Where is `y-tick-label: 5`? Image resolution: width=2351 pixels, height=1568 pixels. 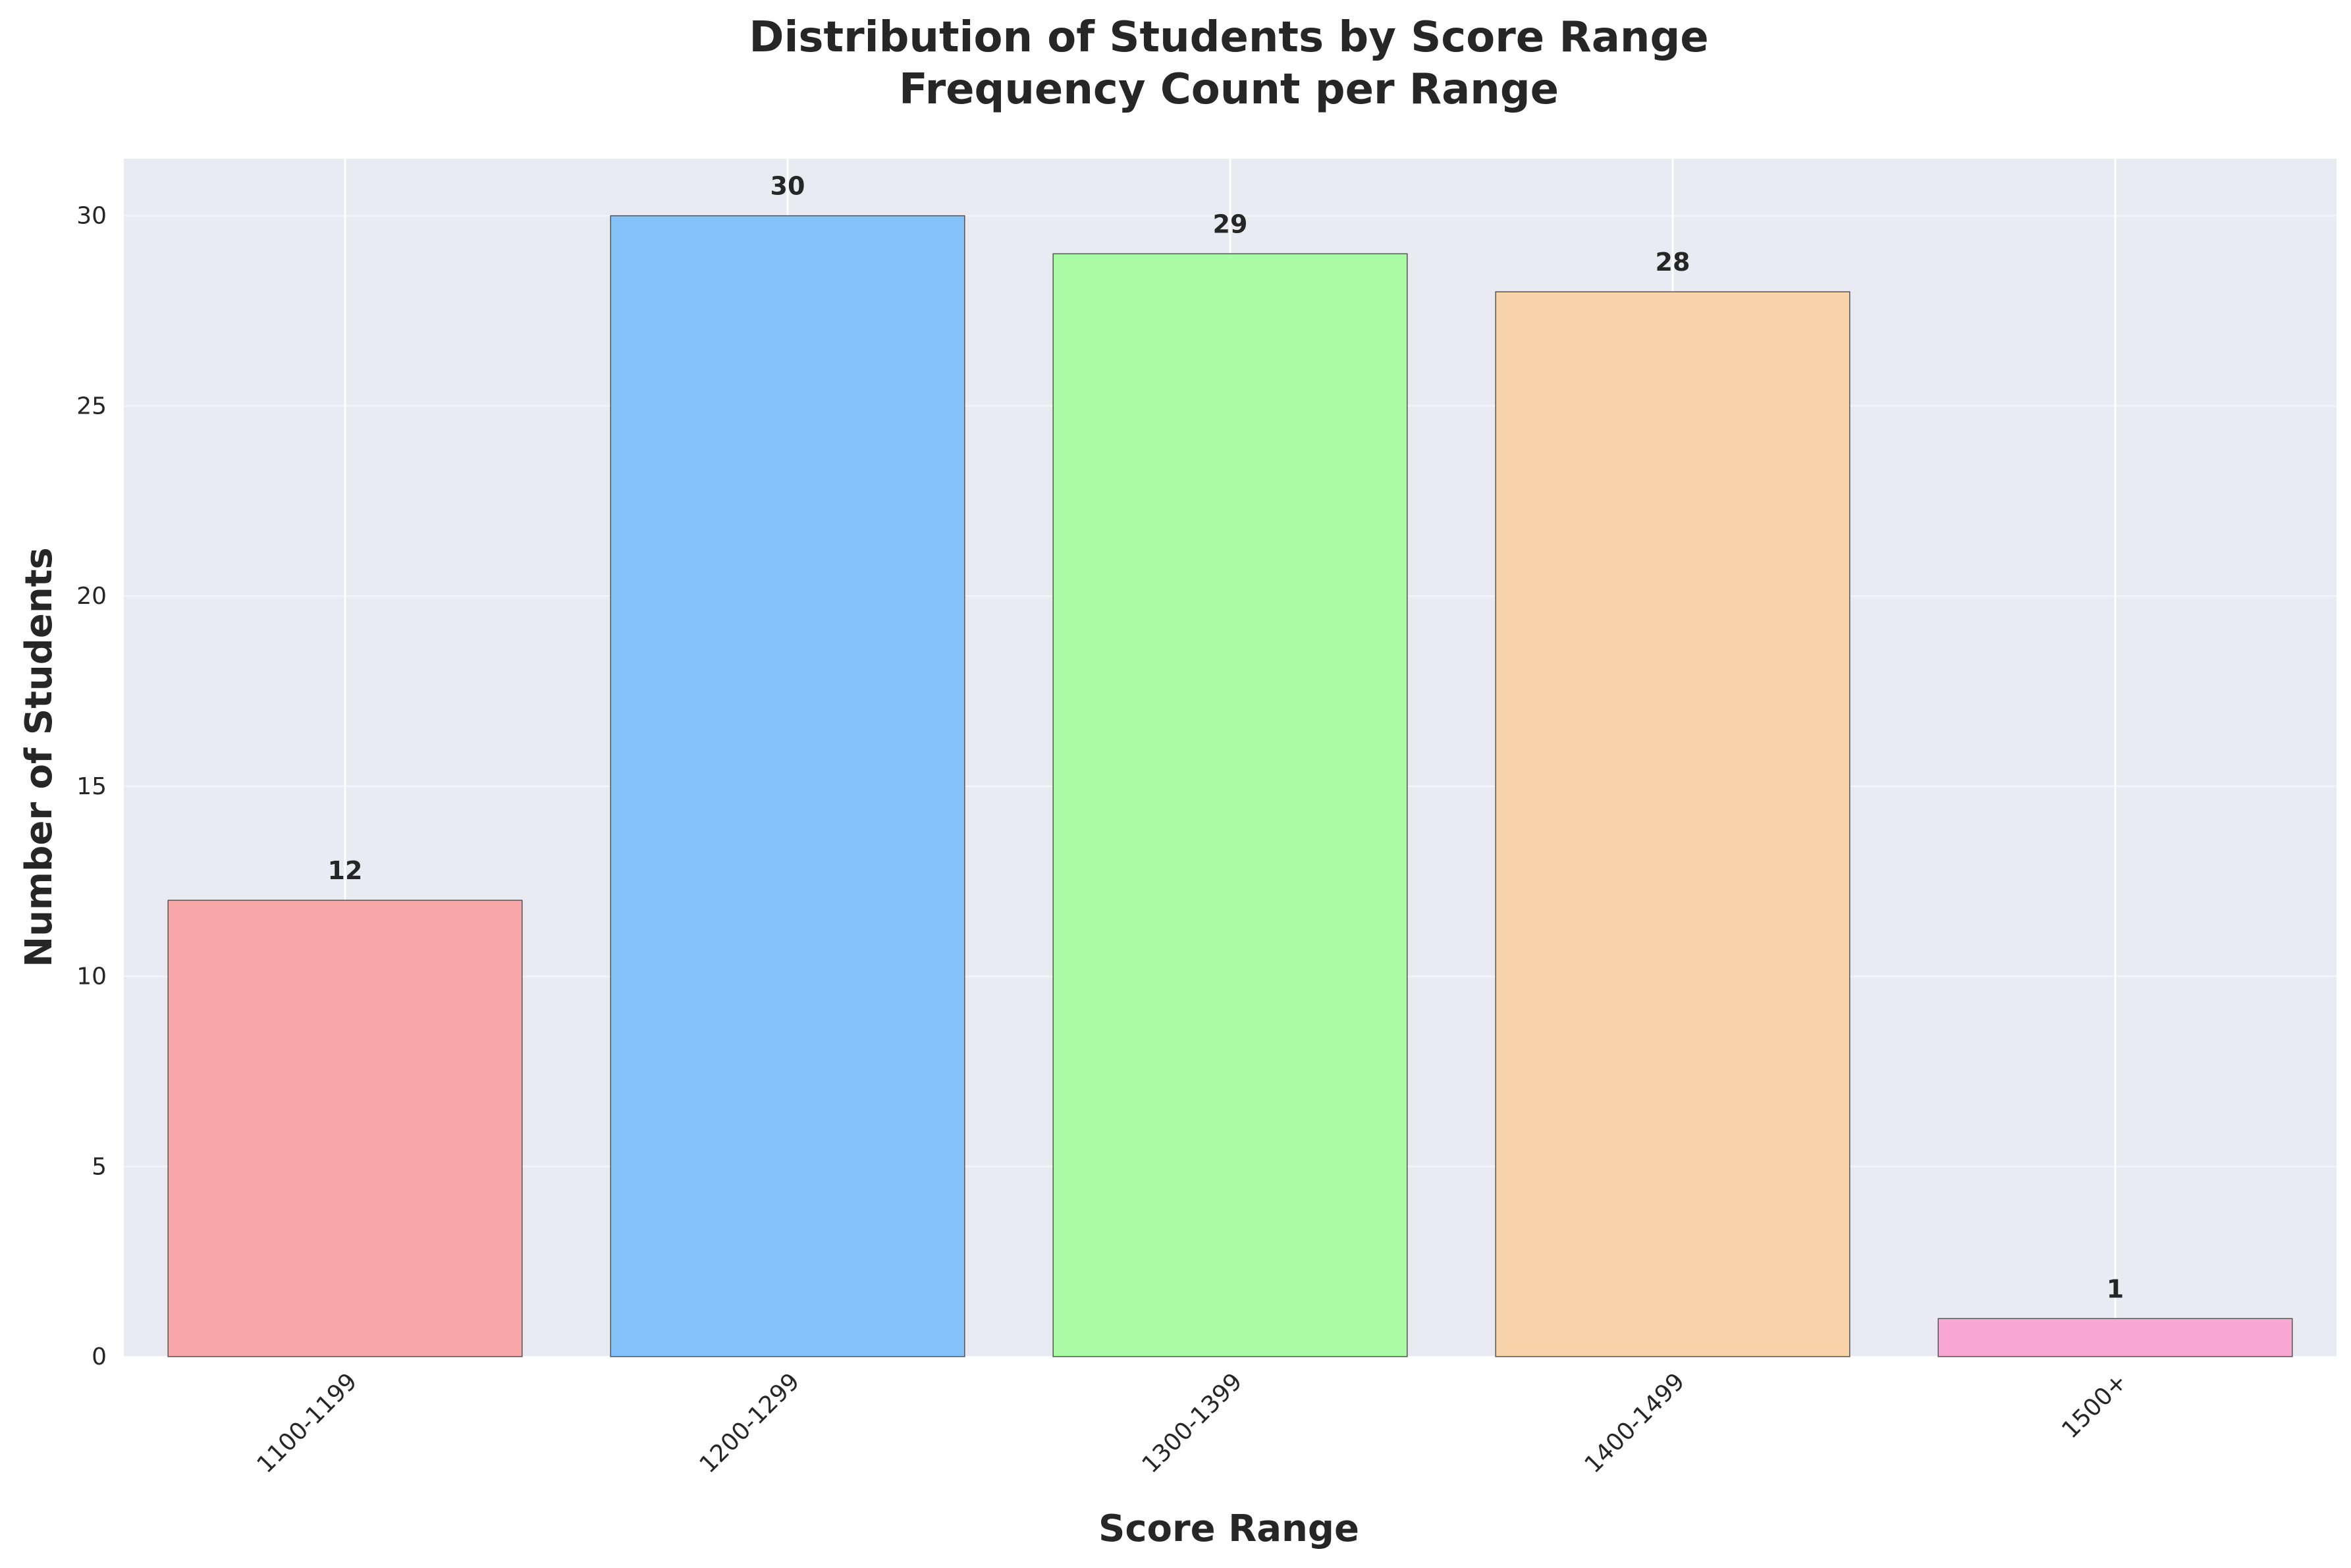
y-tick-label: 5 is located at coordinates (100, 1166).